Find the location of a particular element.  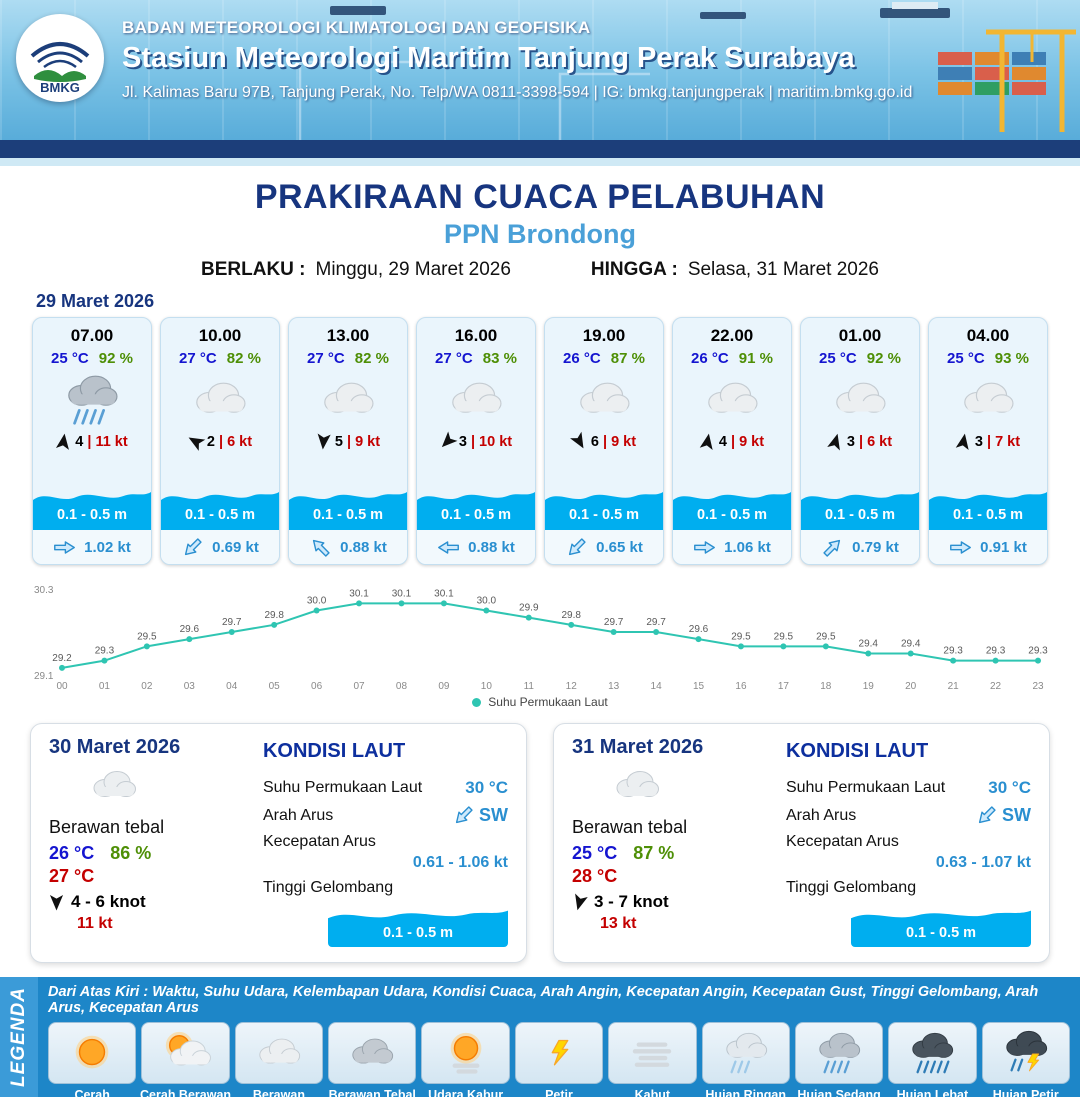

rain-medium-icon is located at coordinates (839, 1053).